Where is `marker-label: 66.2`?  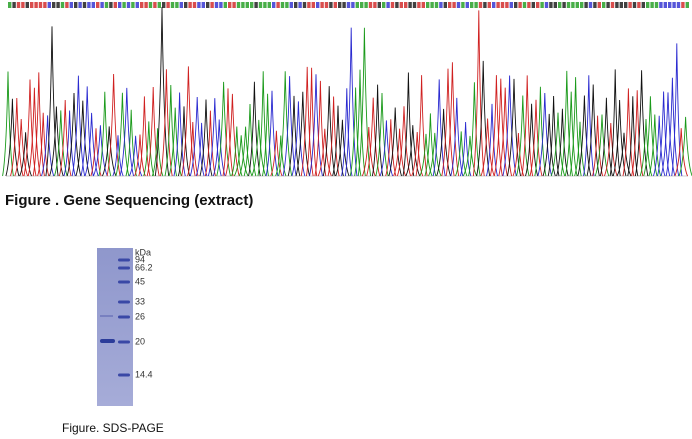 marker-label: 66.2 is located at coordinates (144, 267).